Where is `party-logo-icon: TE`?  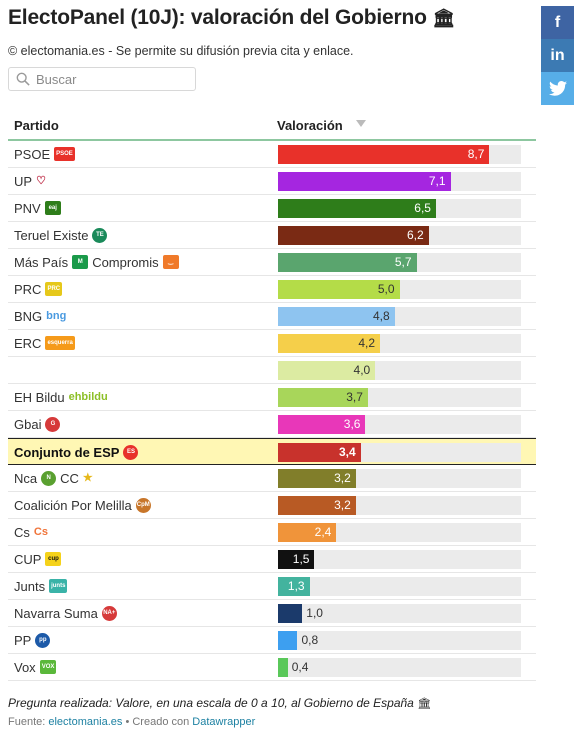
party-logo-icon: TE is located at coordinates (100, 235).